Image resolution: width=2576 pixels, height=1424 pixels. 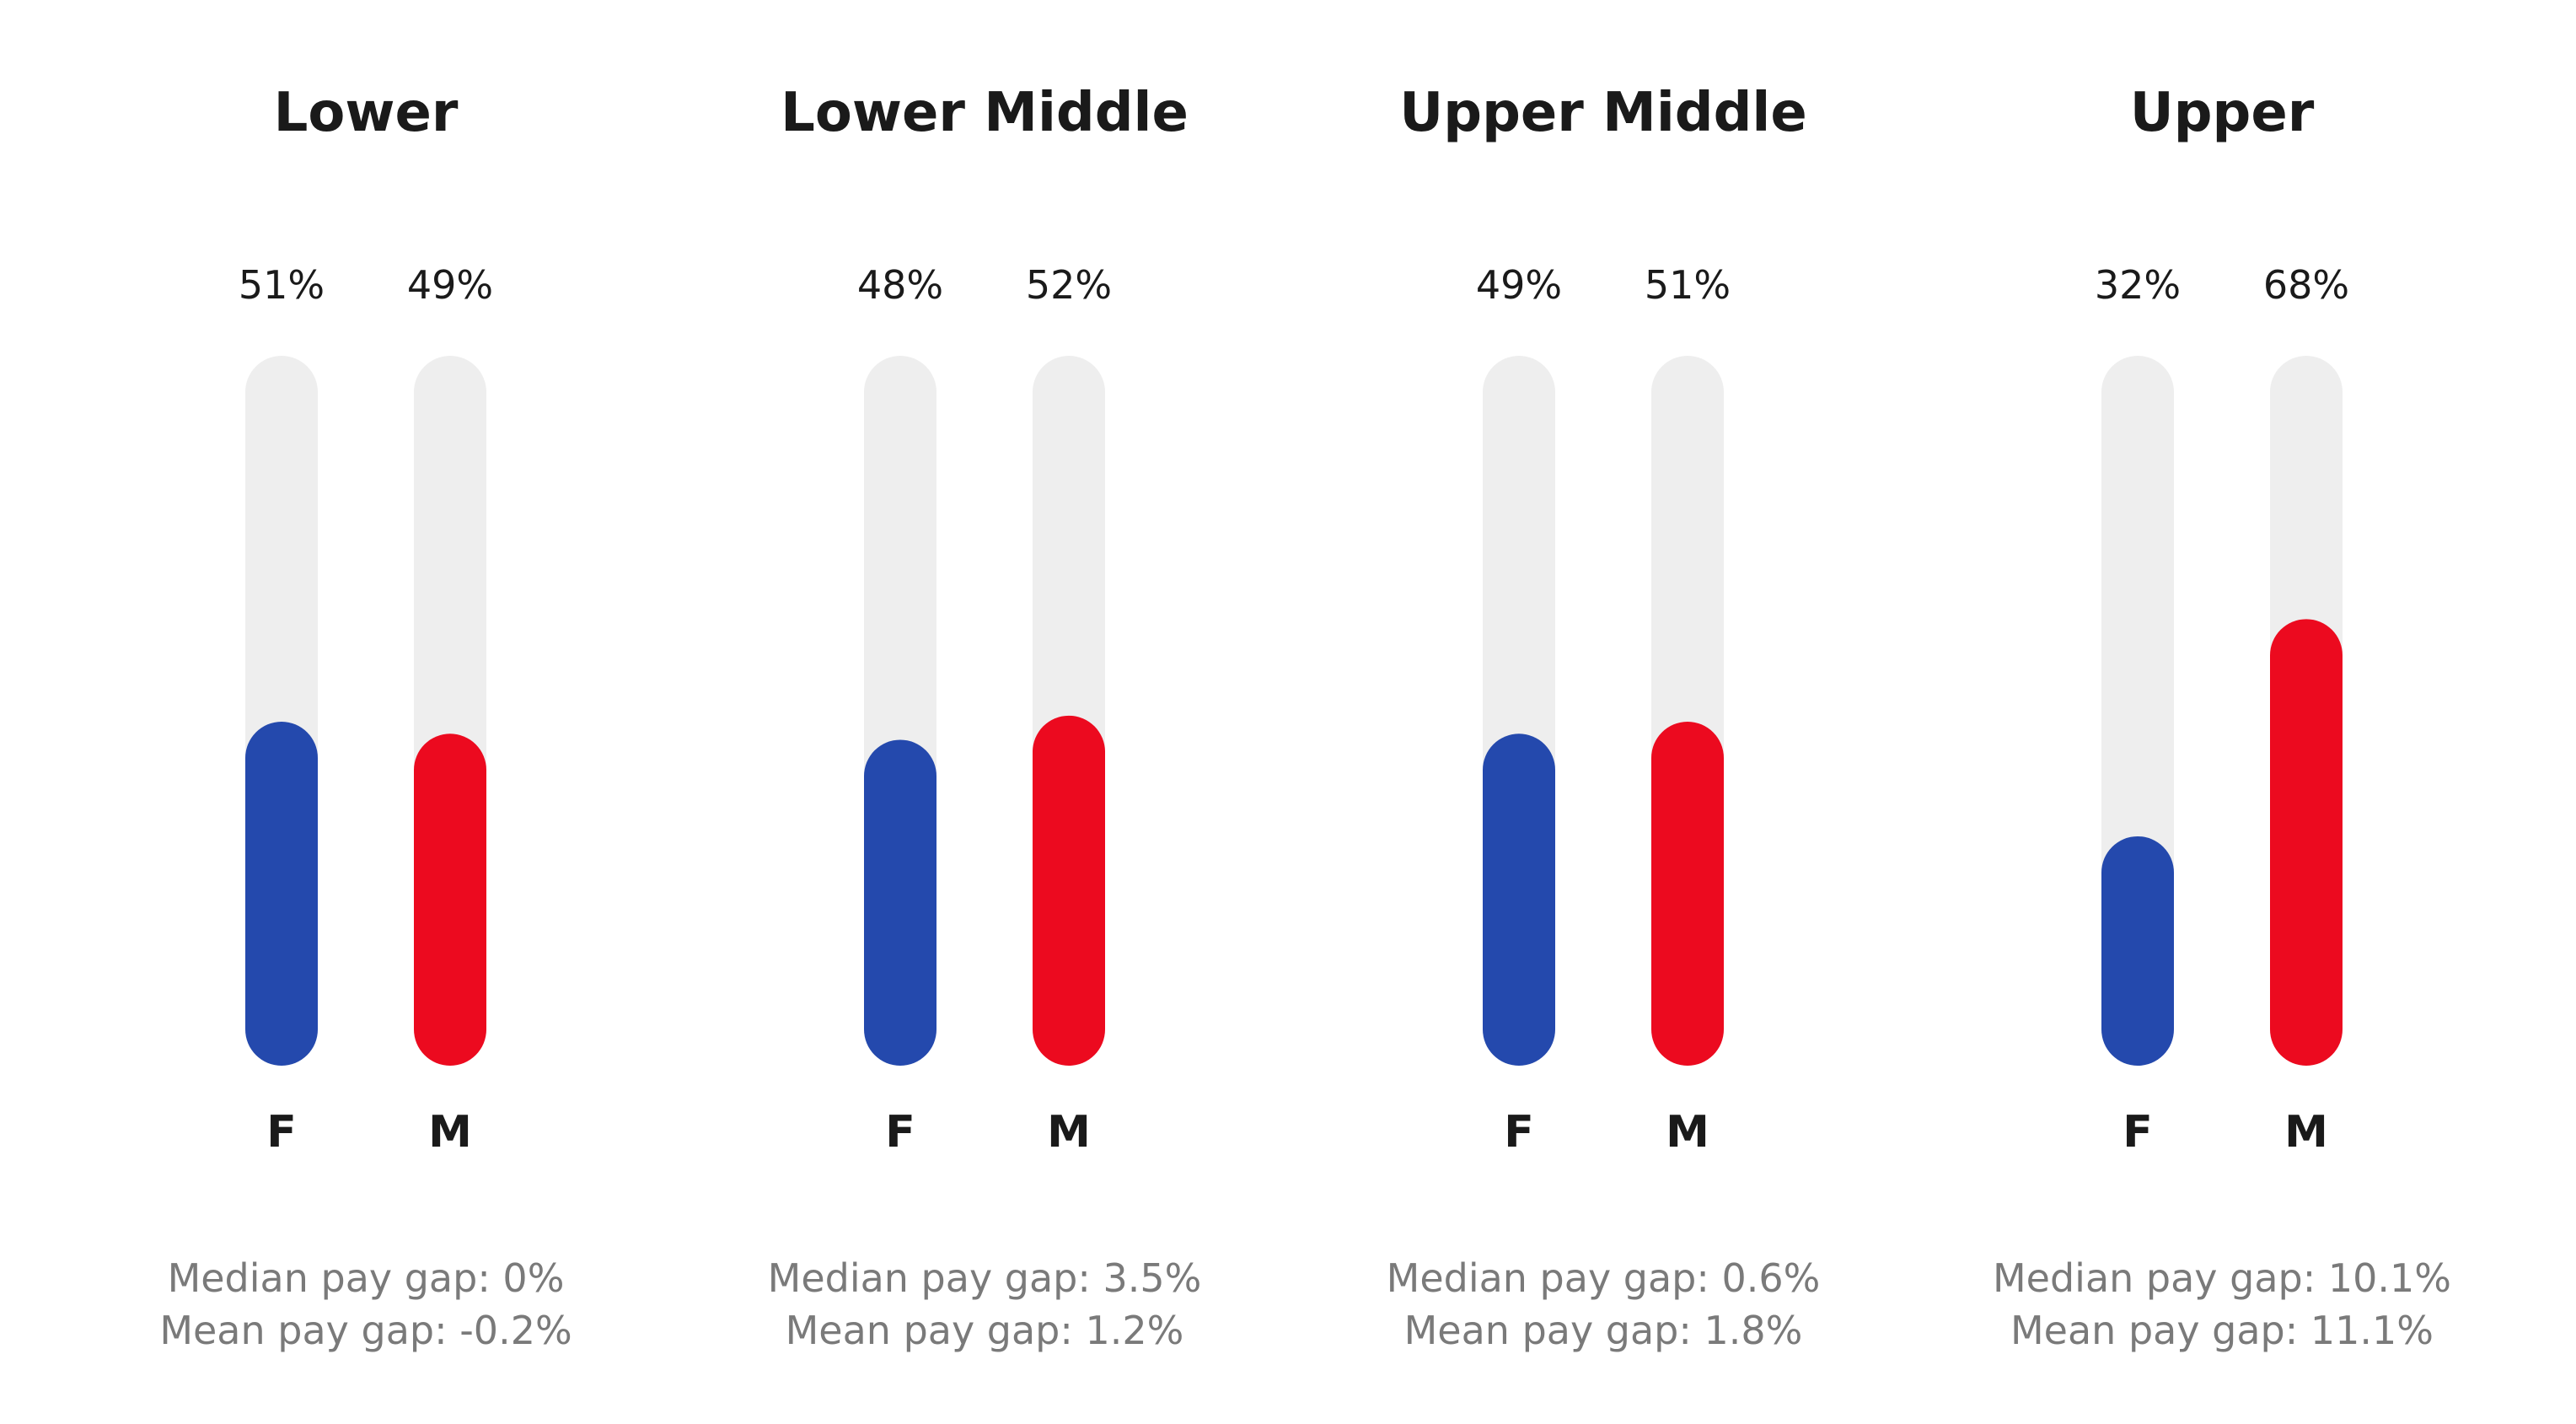 I want to click on percentage-label: 52%, so click(x=1069, y=285).